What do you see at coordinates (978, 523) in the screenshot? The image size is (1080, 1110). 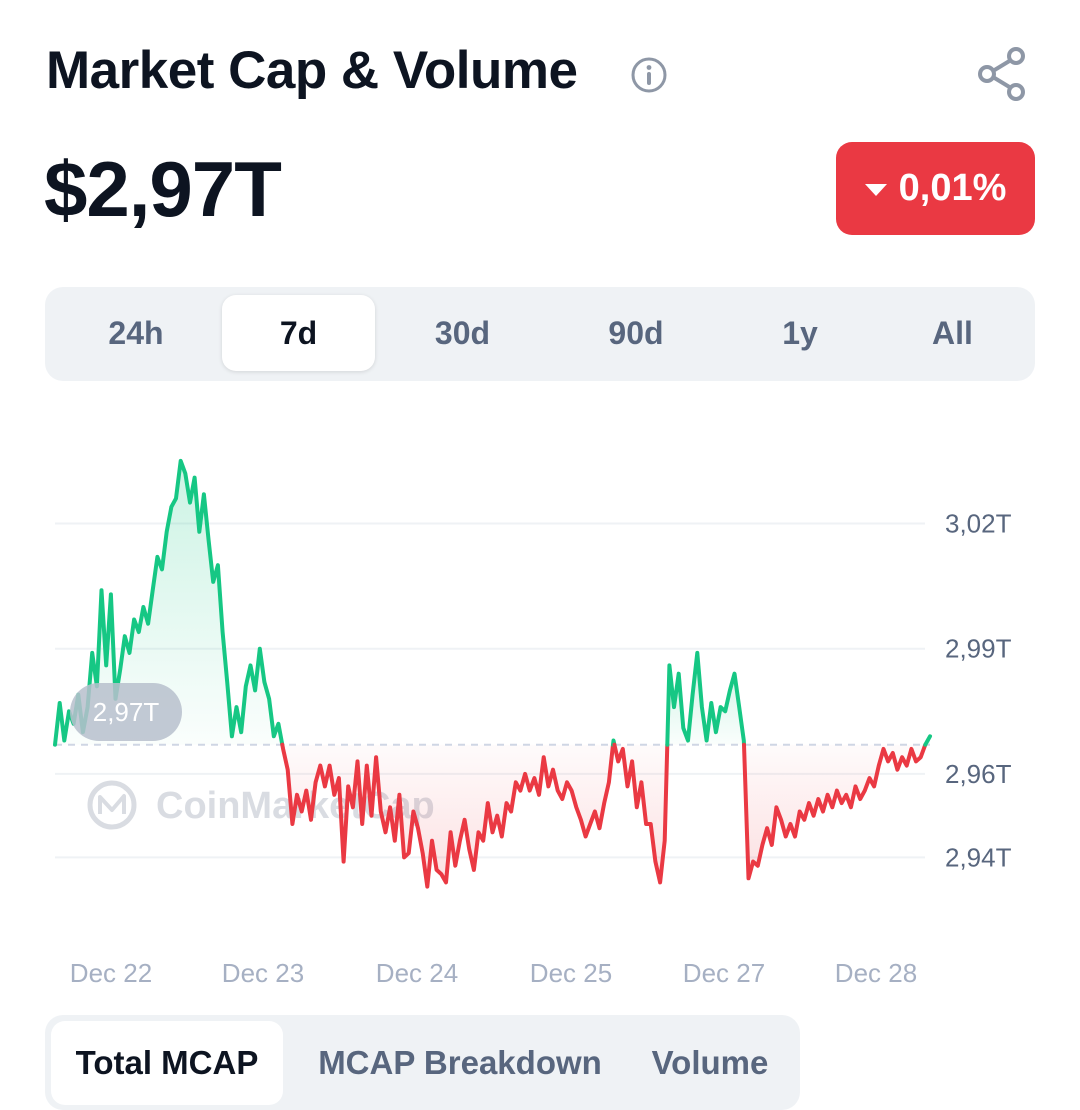 I see `y-tick-label: 3,02T` at bounding box center [978, 523].